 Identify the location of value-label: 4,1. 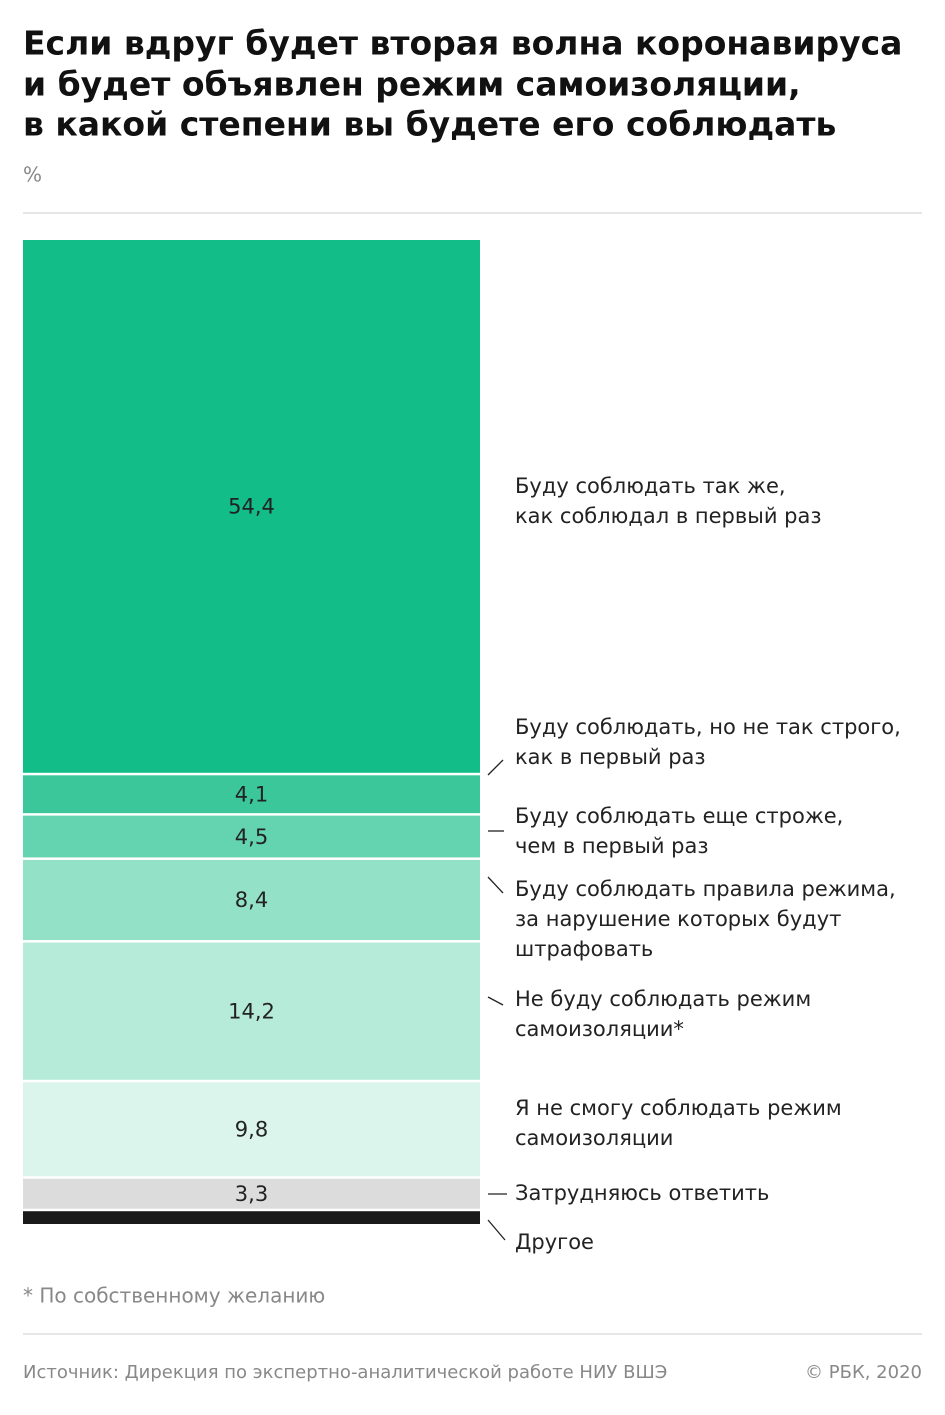
(251, 794).